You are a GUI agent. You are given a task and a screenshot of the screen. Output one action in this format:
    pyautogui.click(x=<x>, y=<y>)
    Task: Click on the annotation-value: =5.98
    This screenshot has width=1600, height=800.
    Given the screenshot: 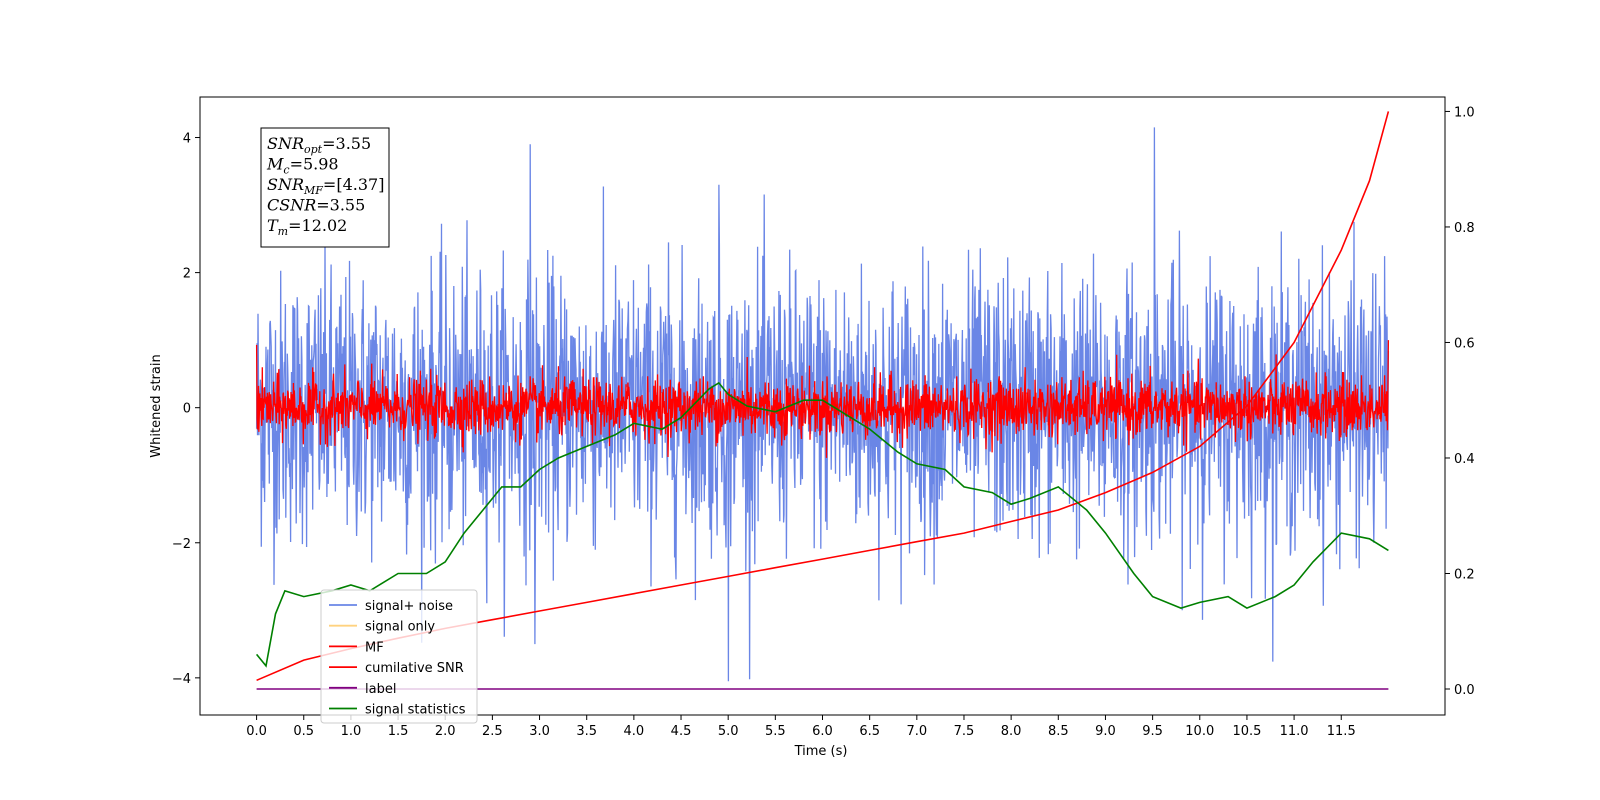 What is the action you would take?
    pyautogui.click(x=314, y=164)
    